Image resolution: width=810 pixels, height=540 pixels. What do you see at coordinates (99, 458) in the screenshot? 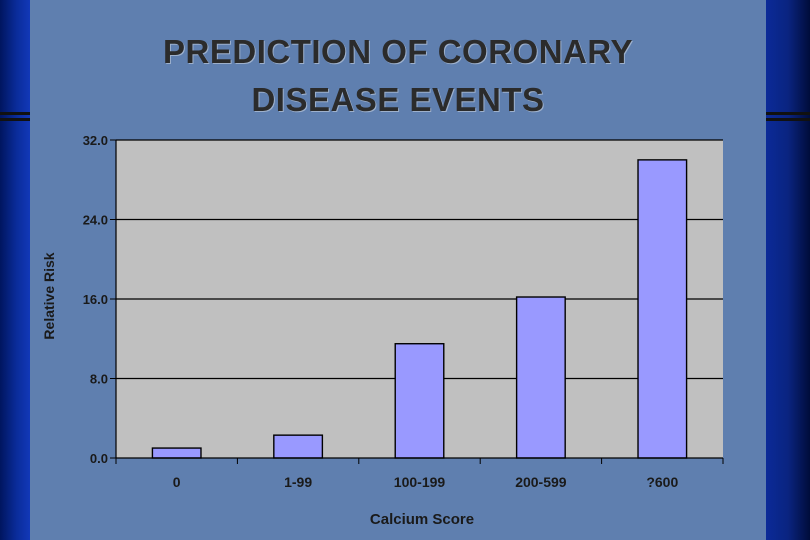
I see `y-tick-label: 0.0` at bounding box center [99, 458].